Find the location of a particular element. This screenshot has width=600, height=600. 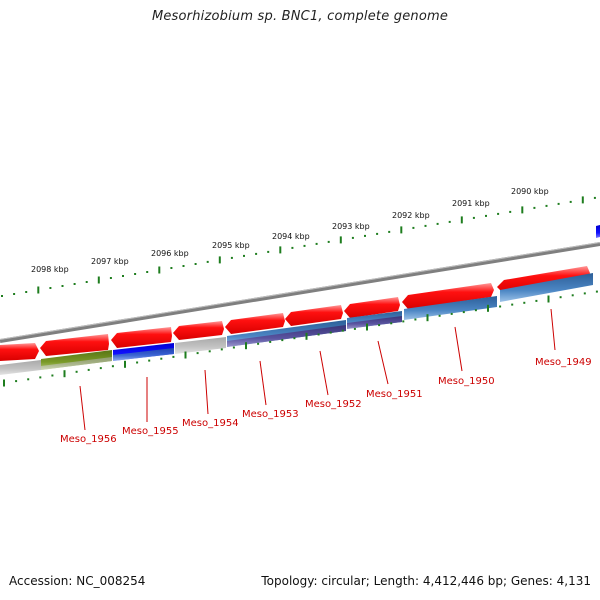

gene-label: Meso_1952 is located at coordinates (333, 404).